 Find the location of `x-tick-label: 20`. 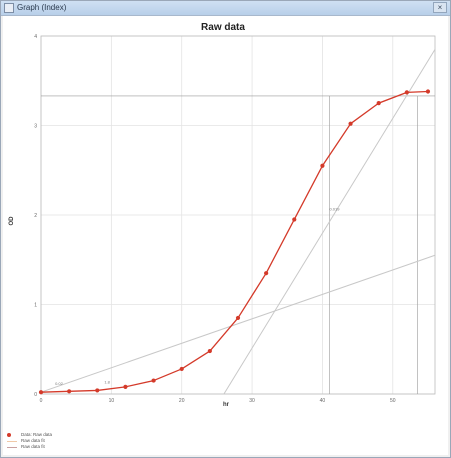

x-tick-label: 20 is located at coordinates (182, 401).